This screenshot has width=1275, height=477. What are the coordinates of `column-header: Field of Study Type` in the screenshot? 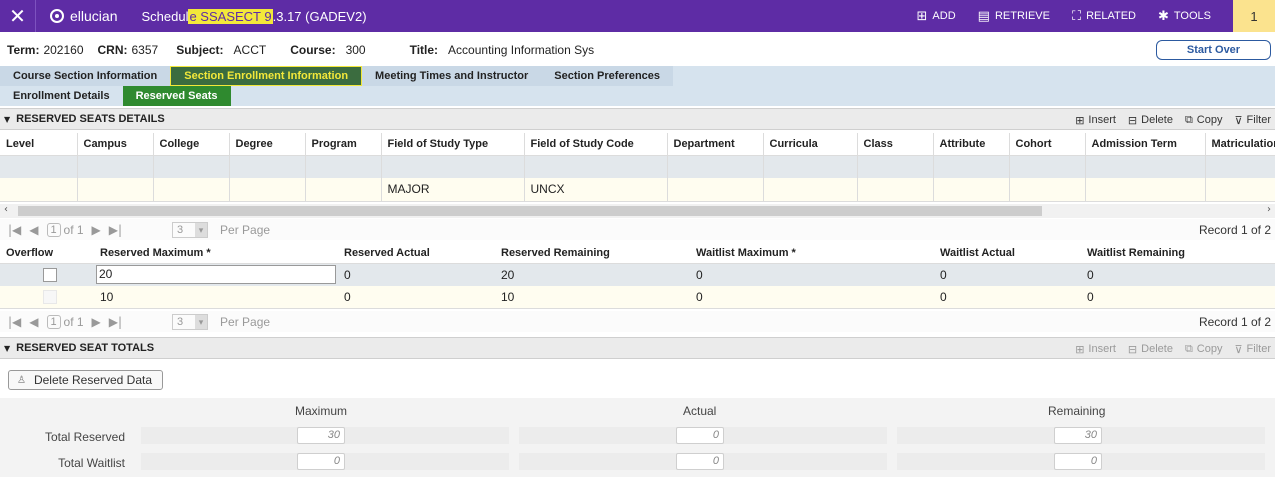 It's located at (453, 144).